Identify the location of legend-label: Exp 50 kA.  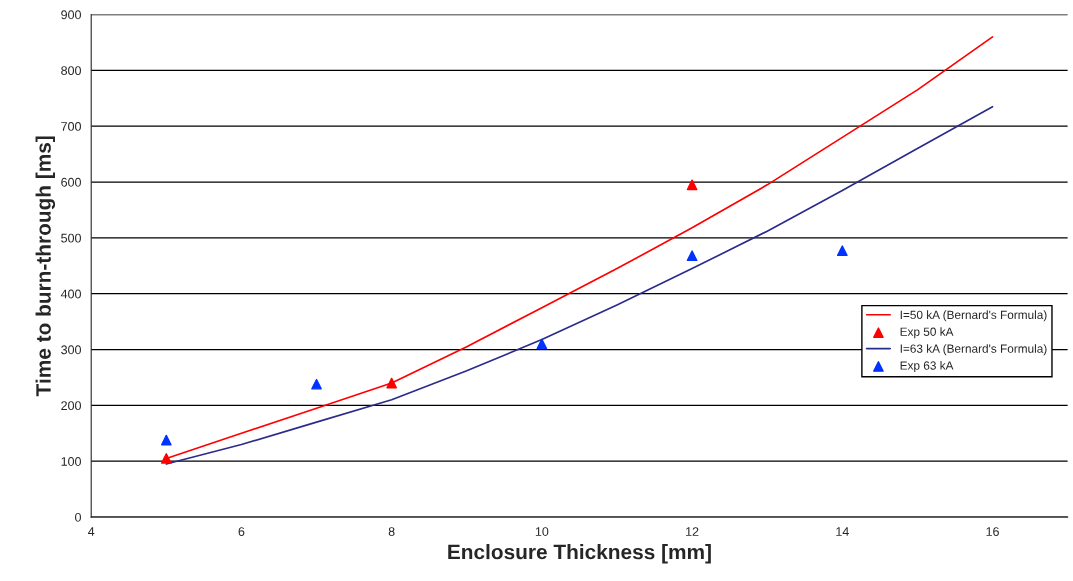
(927, 333).